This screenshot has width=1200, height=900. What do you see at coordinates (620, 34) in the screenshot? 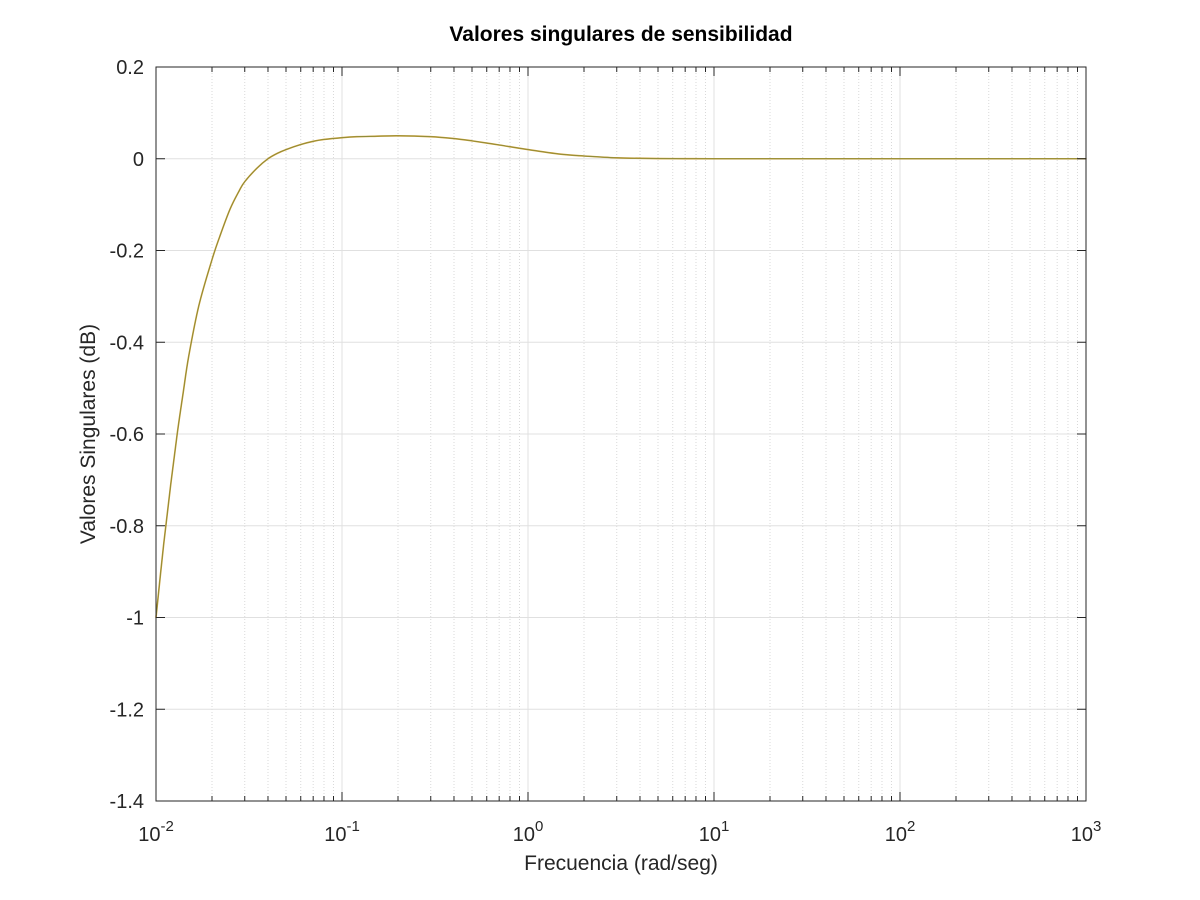
I see `chart-title: Valores singulares de sensibilidad` at bounding box center [620, 34].